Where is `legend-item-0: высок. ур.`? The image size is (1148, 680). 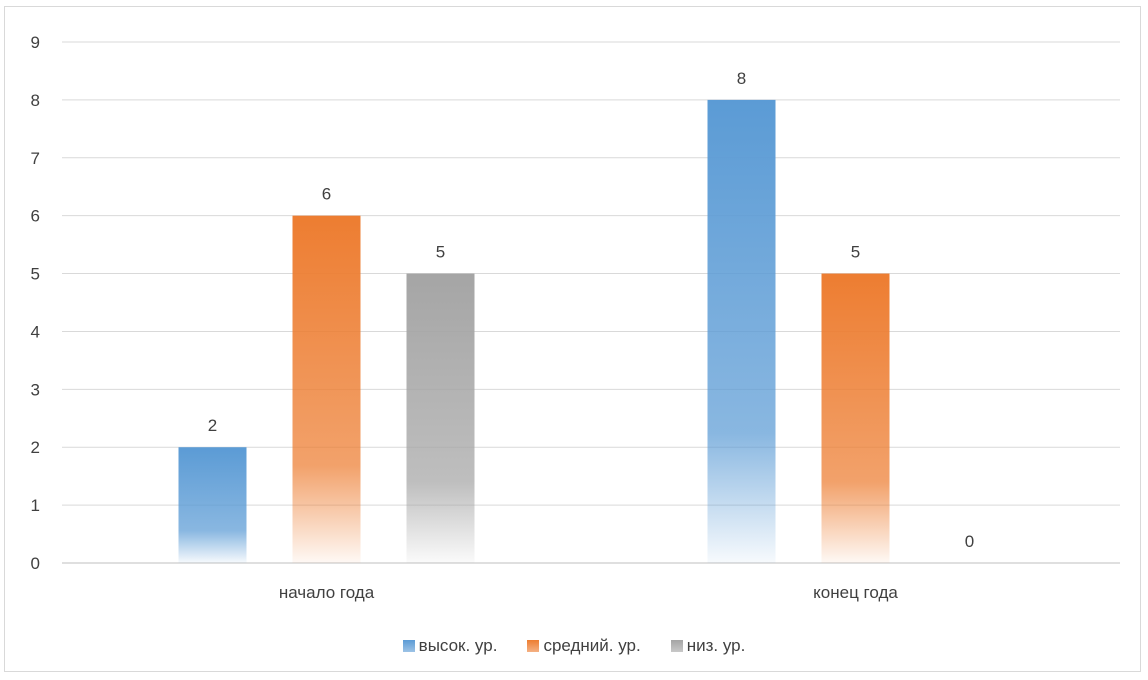 legend-item-0: высок. ур. is located at coordinates (450, 646).